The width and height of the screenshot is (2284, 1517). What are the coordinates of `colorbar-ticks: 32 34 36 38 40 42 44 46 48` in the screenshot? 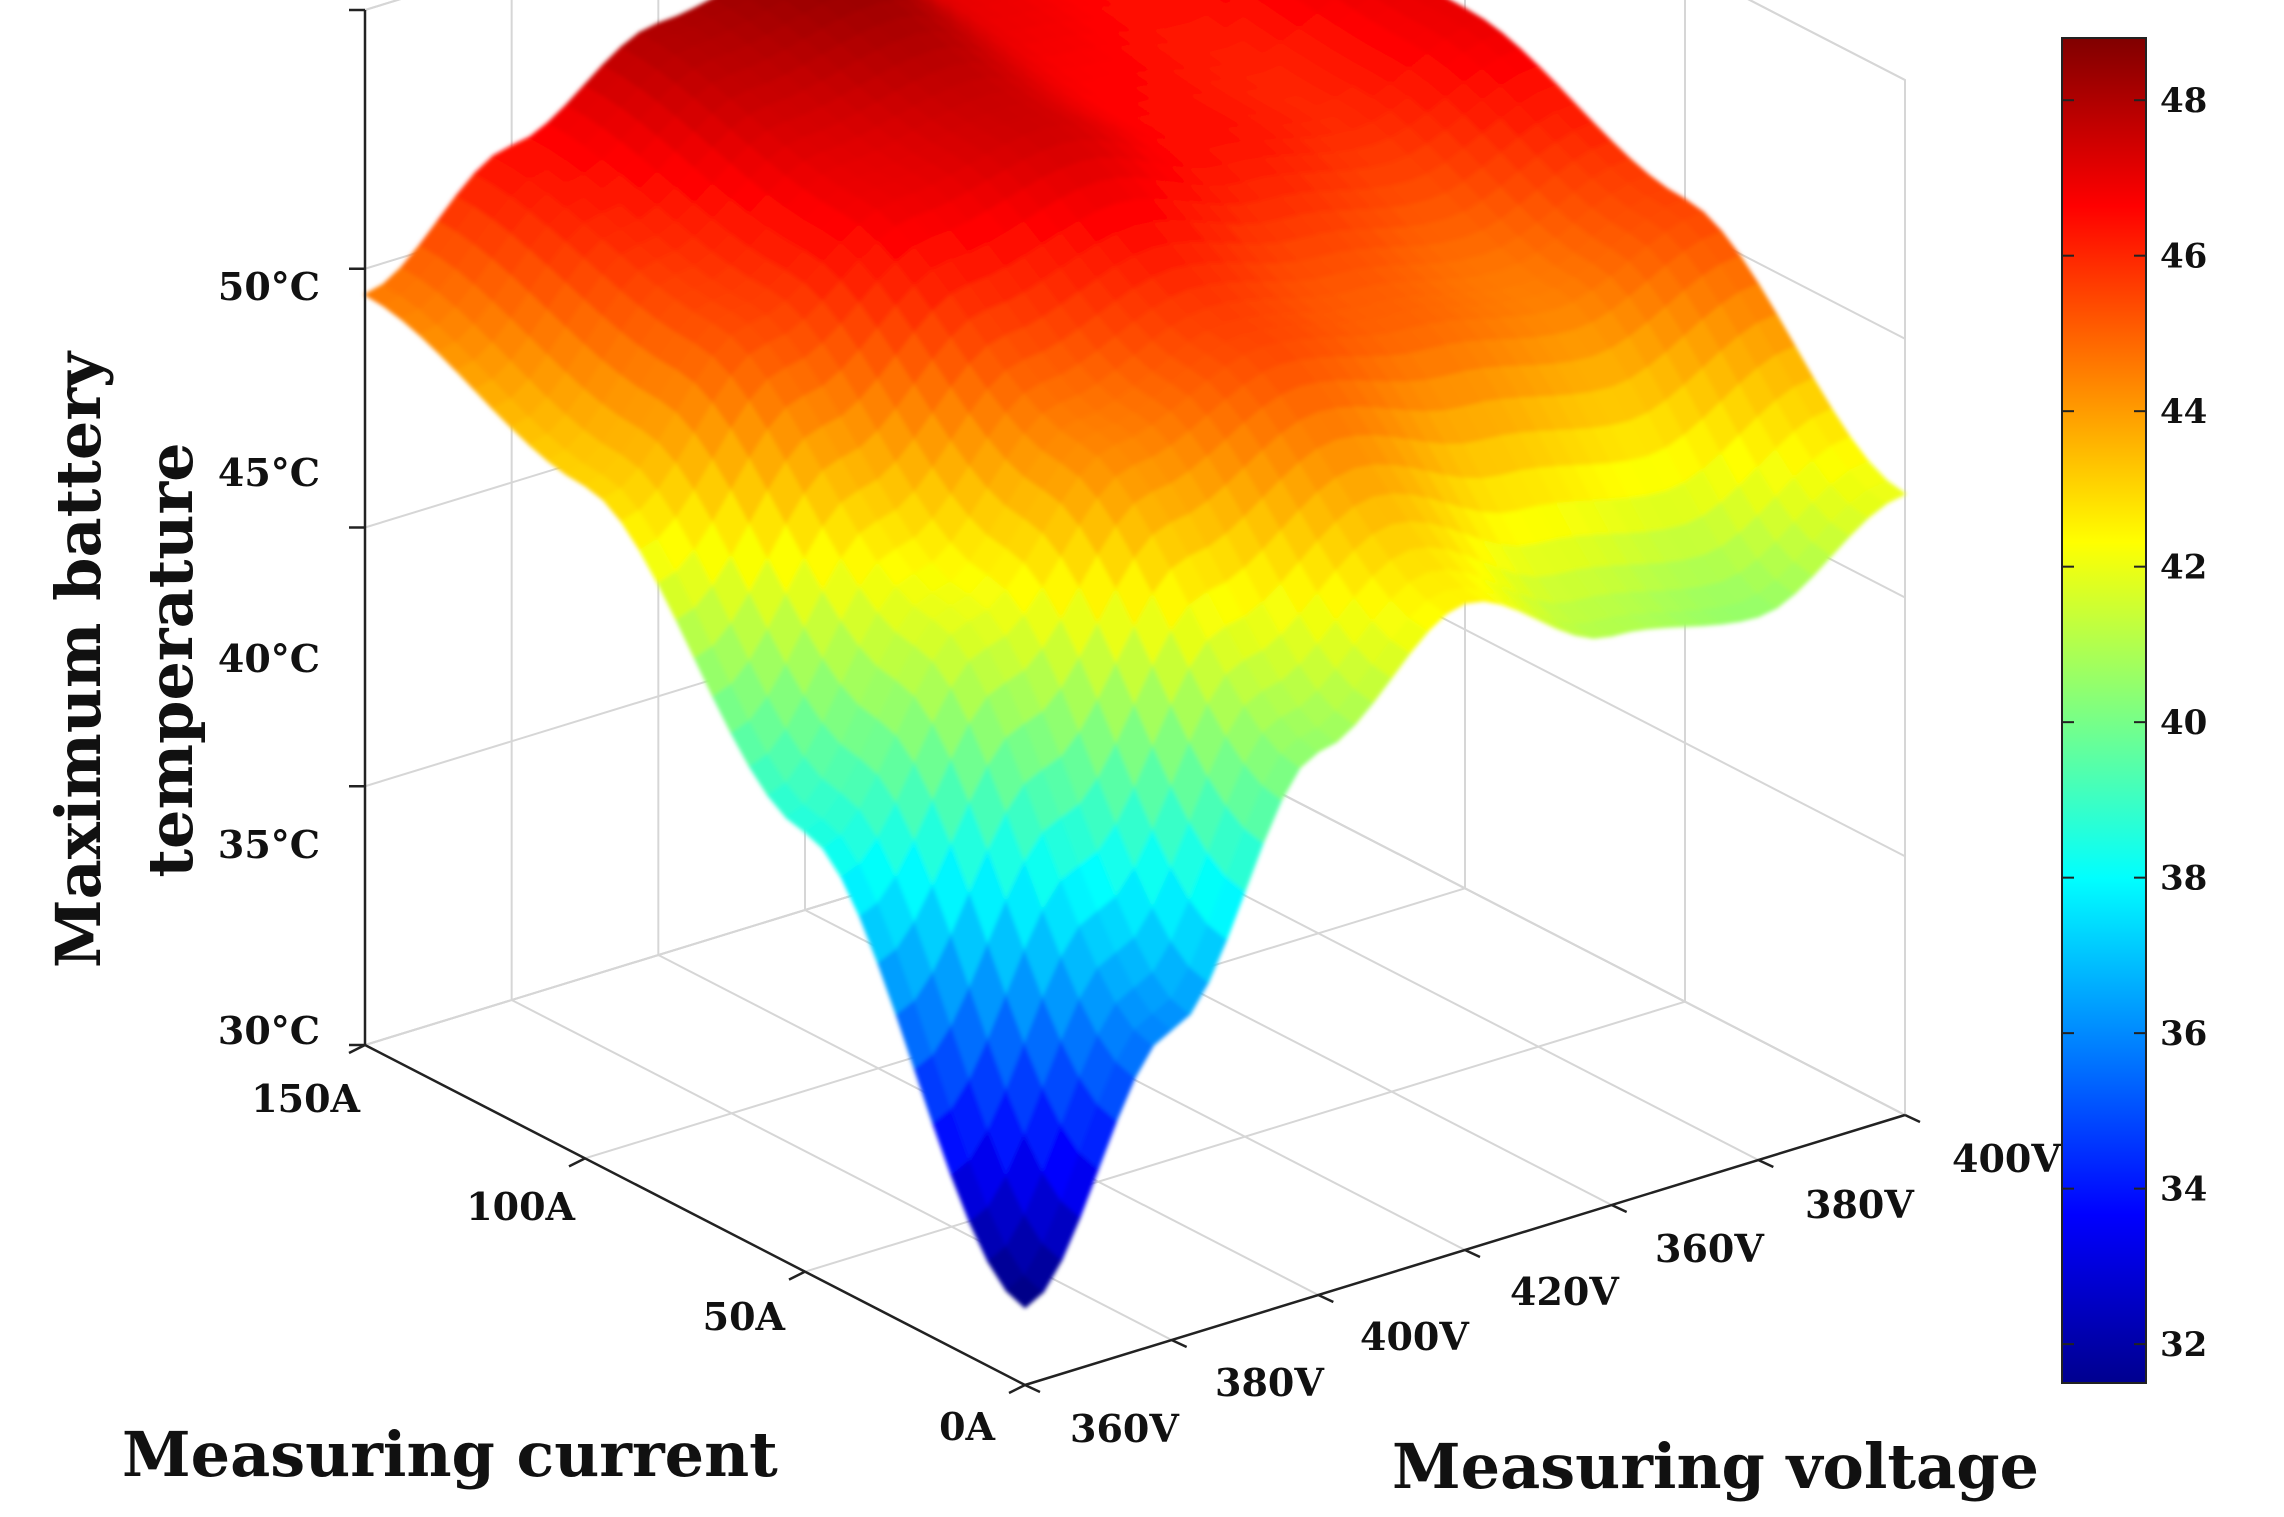 It's located at (2134, 723).